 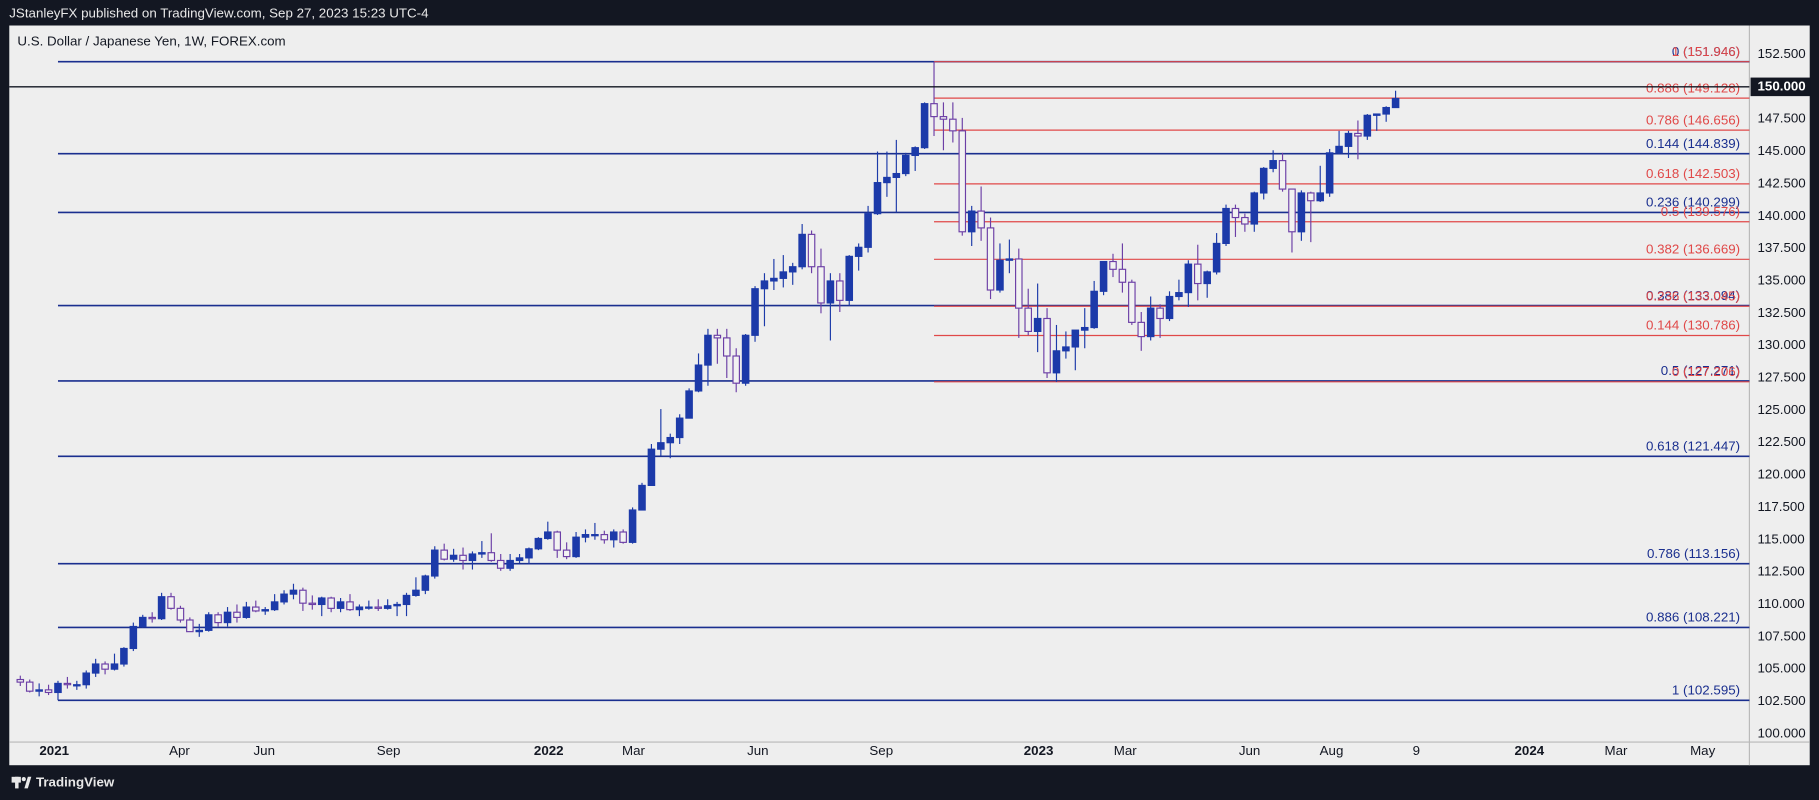 What do you see at coordinates (1693, 173) in the screenshot?
I see `fib-level-label: 0.618 (142.503)` at bounding box center [1693, 173].